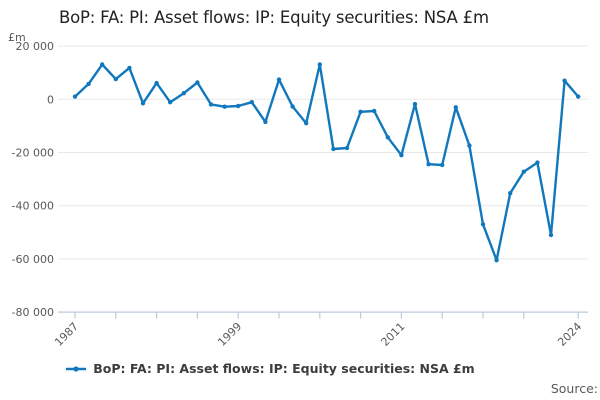 The width and height of the screenshot is (600, 400). Describe the element at coordinates (76, 368) in the screenshot. I see `legend-line-marker-icon` at that location.